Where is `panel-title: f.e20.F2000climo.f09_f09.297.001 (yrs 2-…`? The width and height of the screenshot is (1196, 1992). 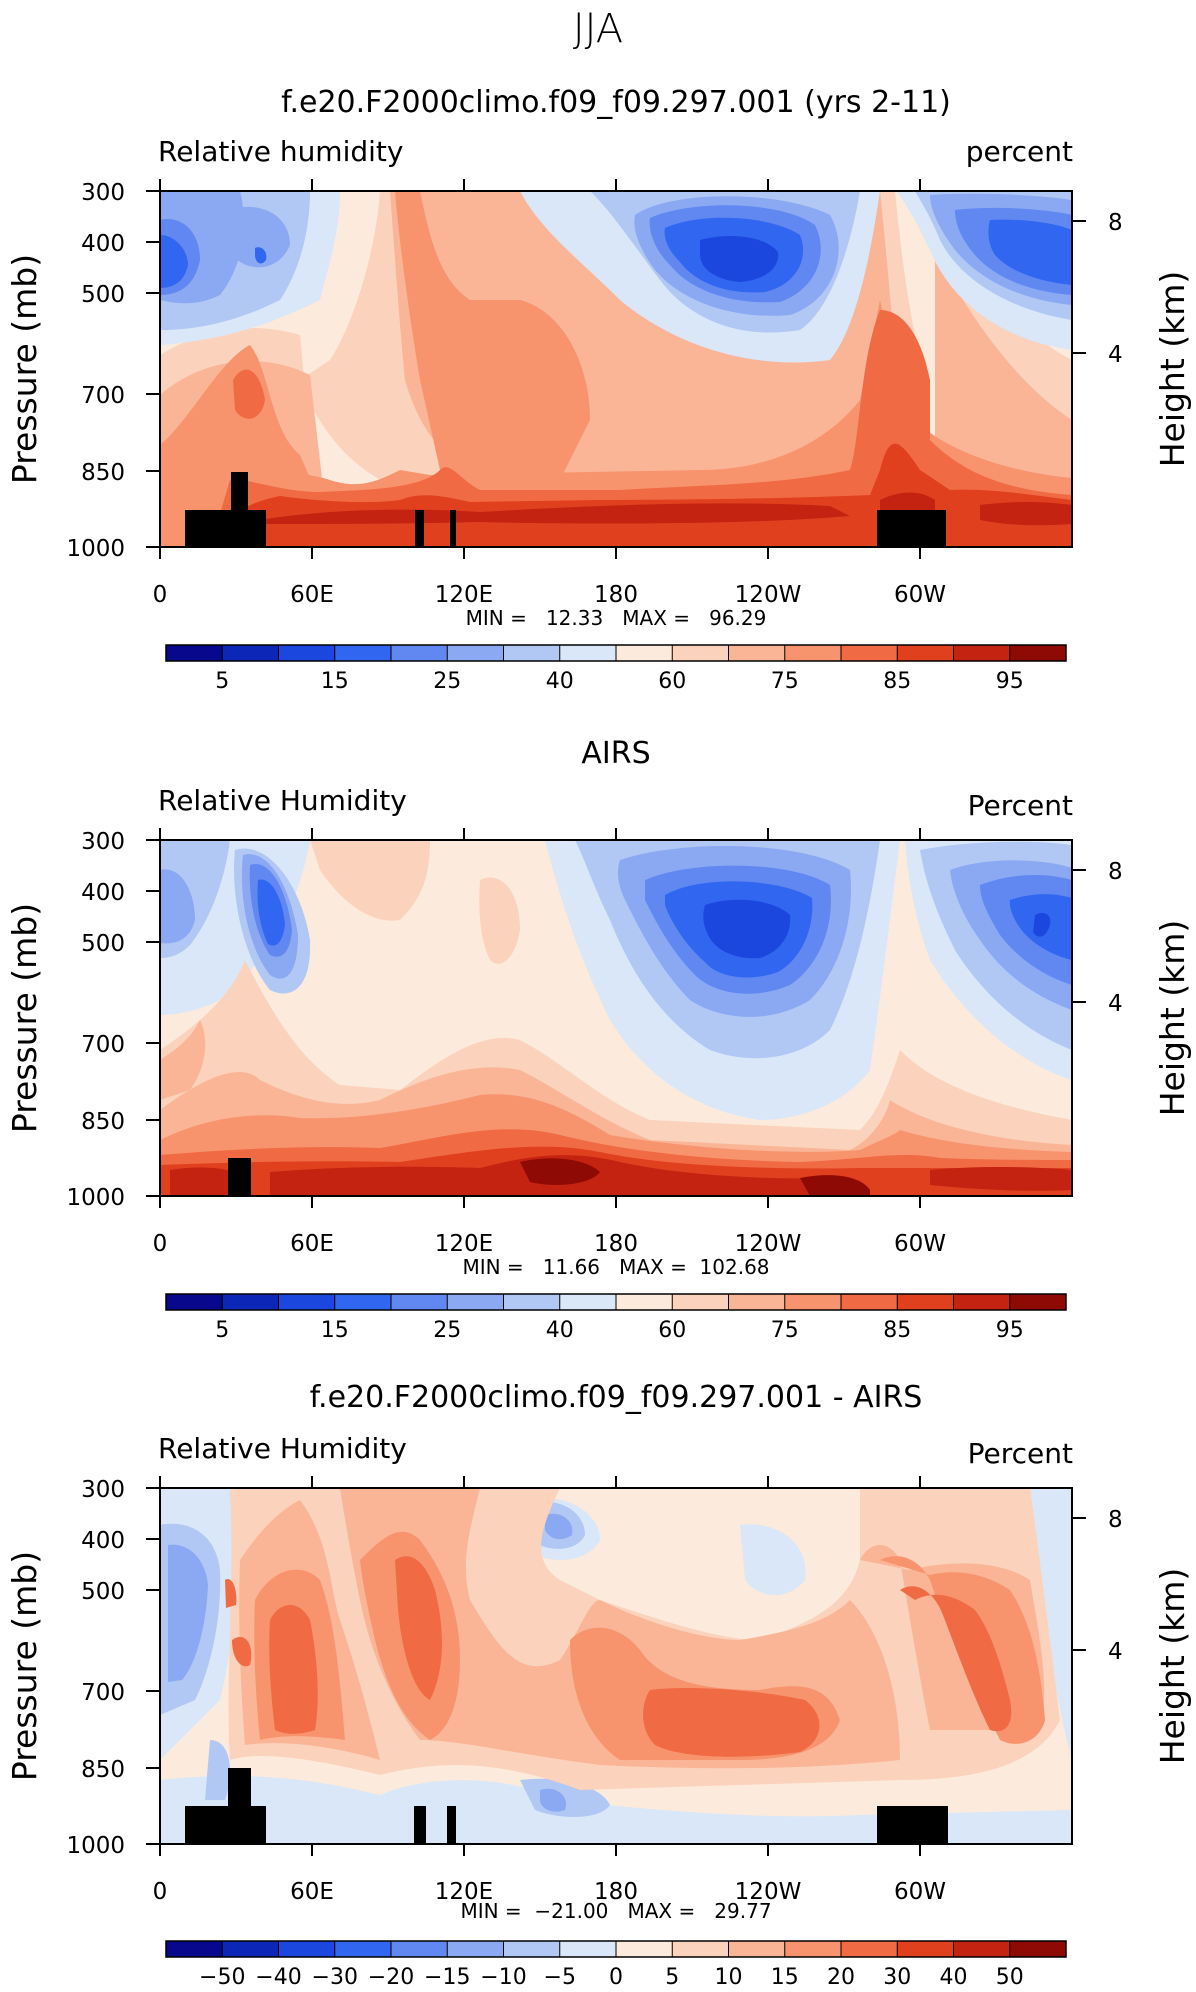
panel-title: f.e20.F2000climo.f09_f09.297.001 (yrs 2-… is located at coordinates (616, 102).